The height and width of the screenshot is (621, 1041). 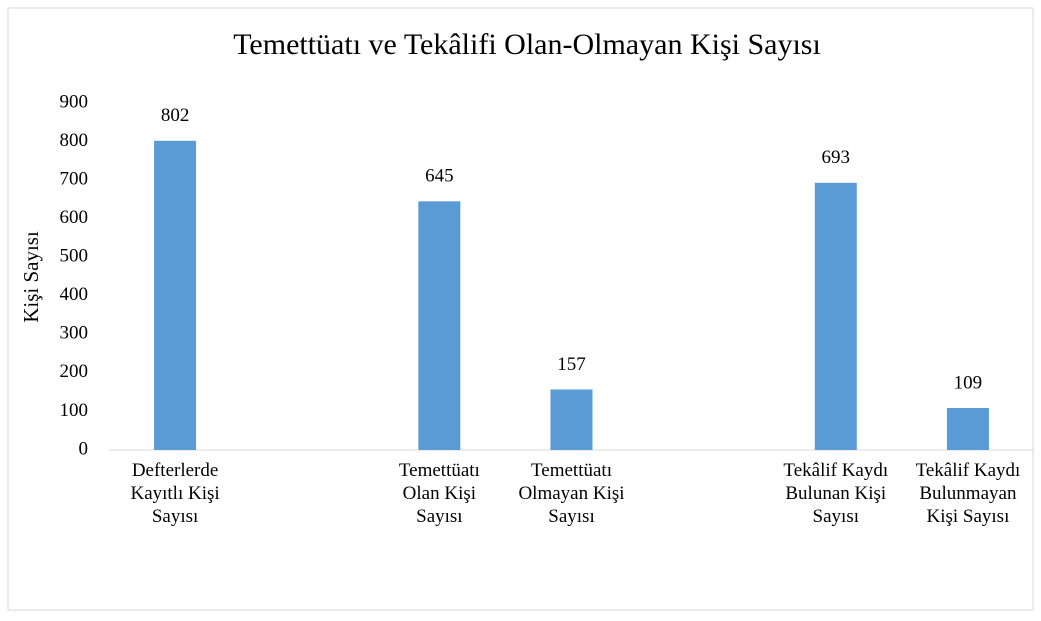 What do you see at coordinates (74, 256) in the screenshot?
I see `y-tick-label: 500` at bounding box center [74, 256].